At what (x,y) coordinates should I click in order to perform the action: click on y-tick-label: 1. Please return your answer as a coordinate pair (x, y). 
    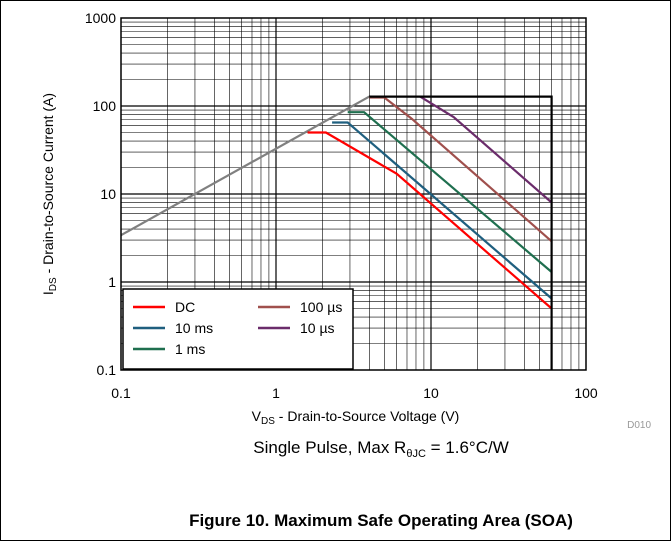
    Looking at the image, I should click on (112, 282).